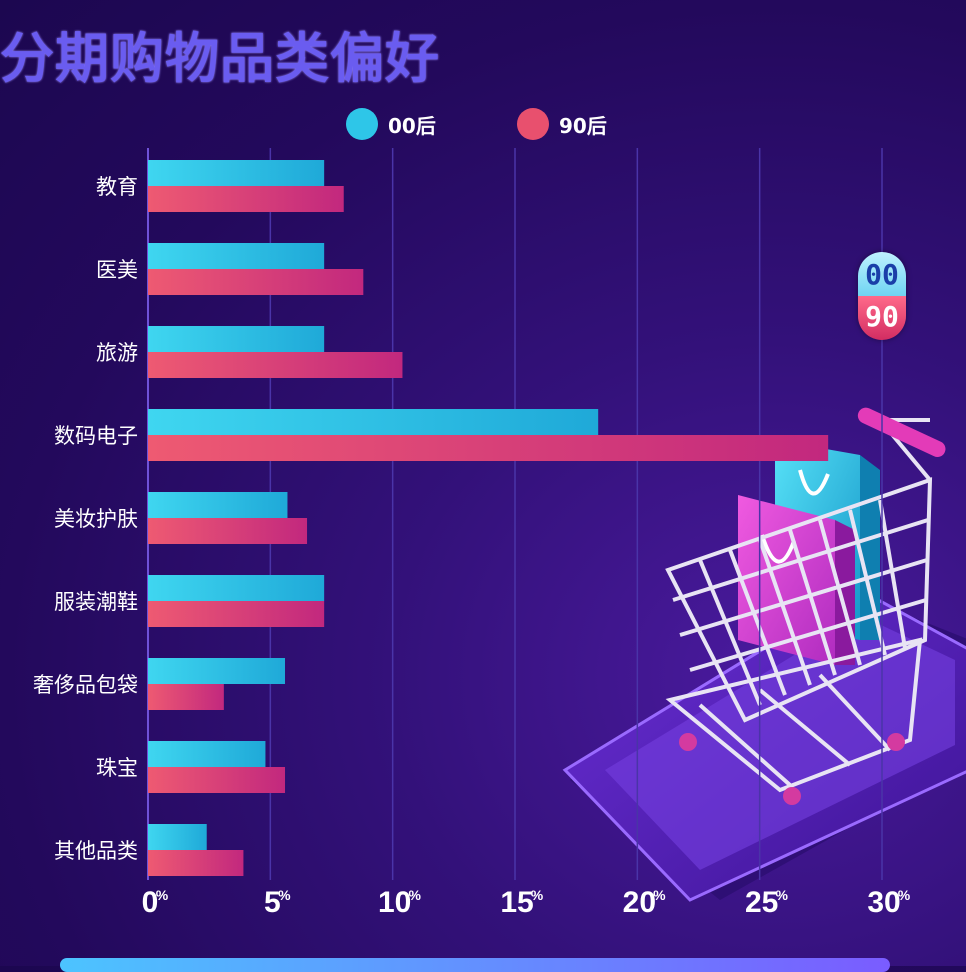 The image size is (966, 972). I want to click on category-label: 珠宝, so click(117, 768).